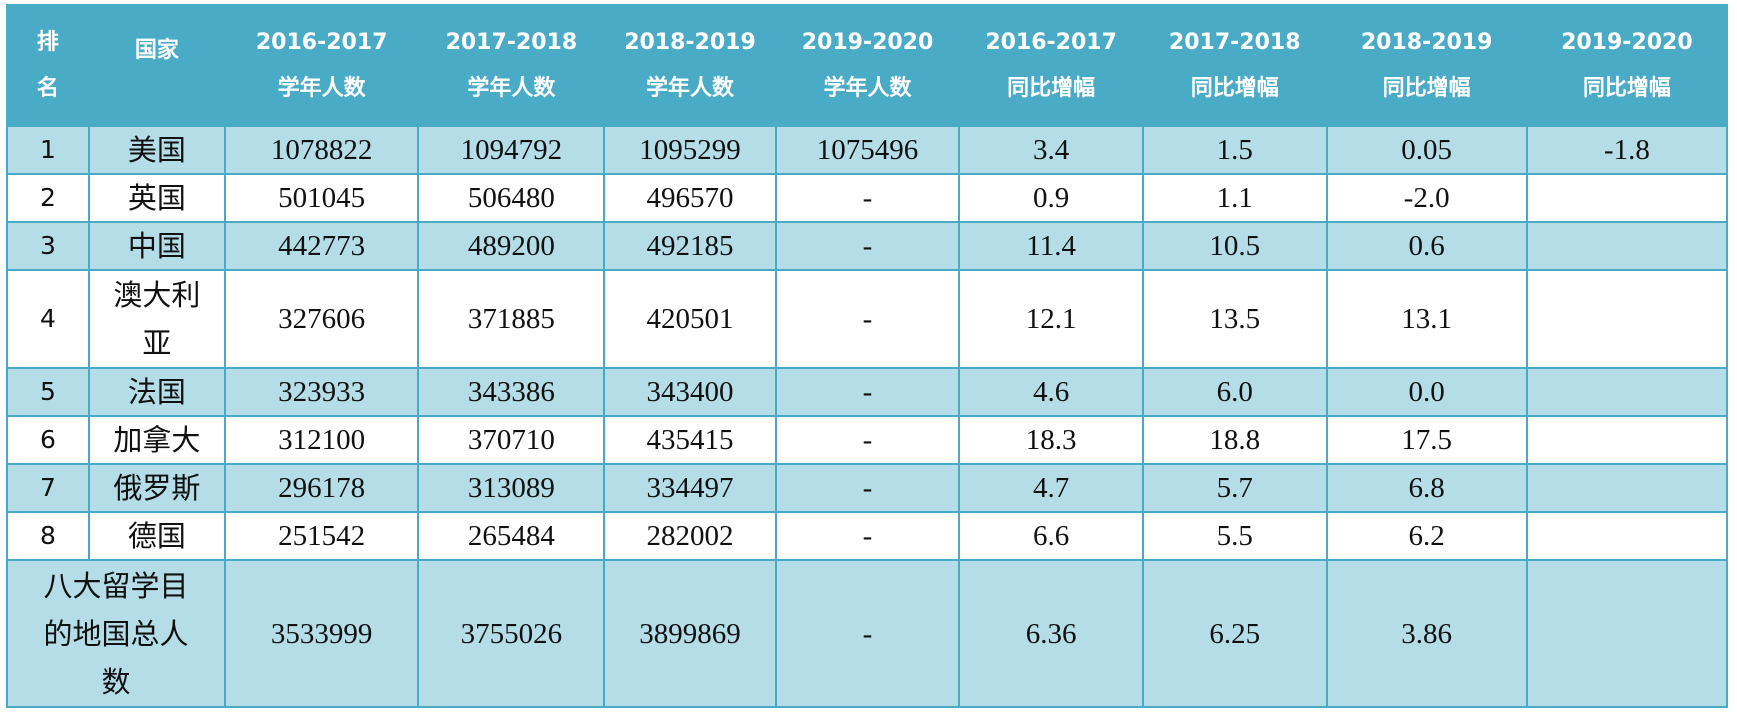  I want to click on table-row: 8 德国 251542 265484 282002 - 6.6 5.5 6.2, so click(867, 536).